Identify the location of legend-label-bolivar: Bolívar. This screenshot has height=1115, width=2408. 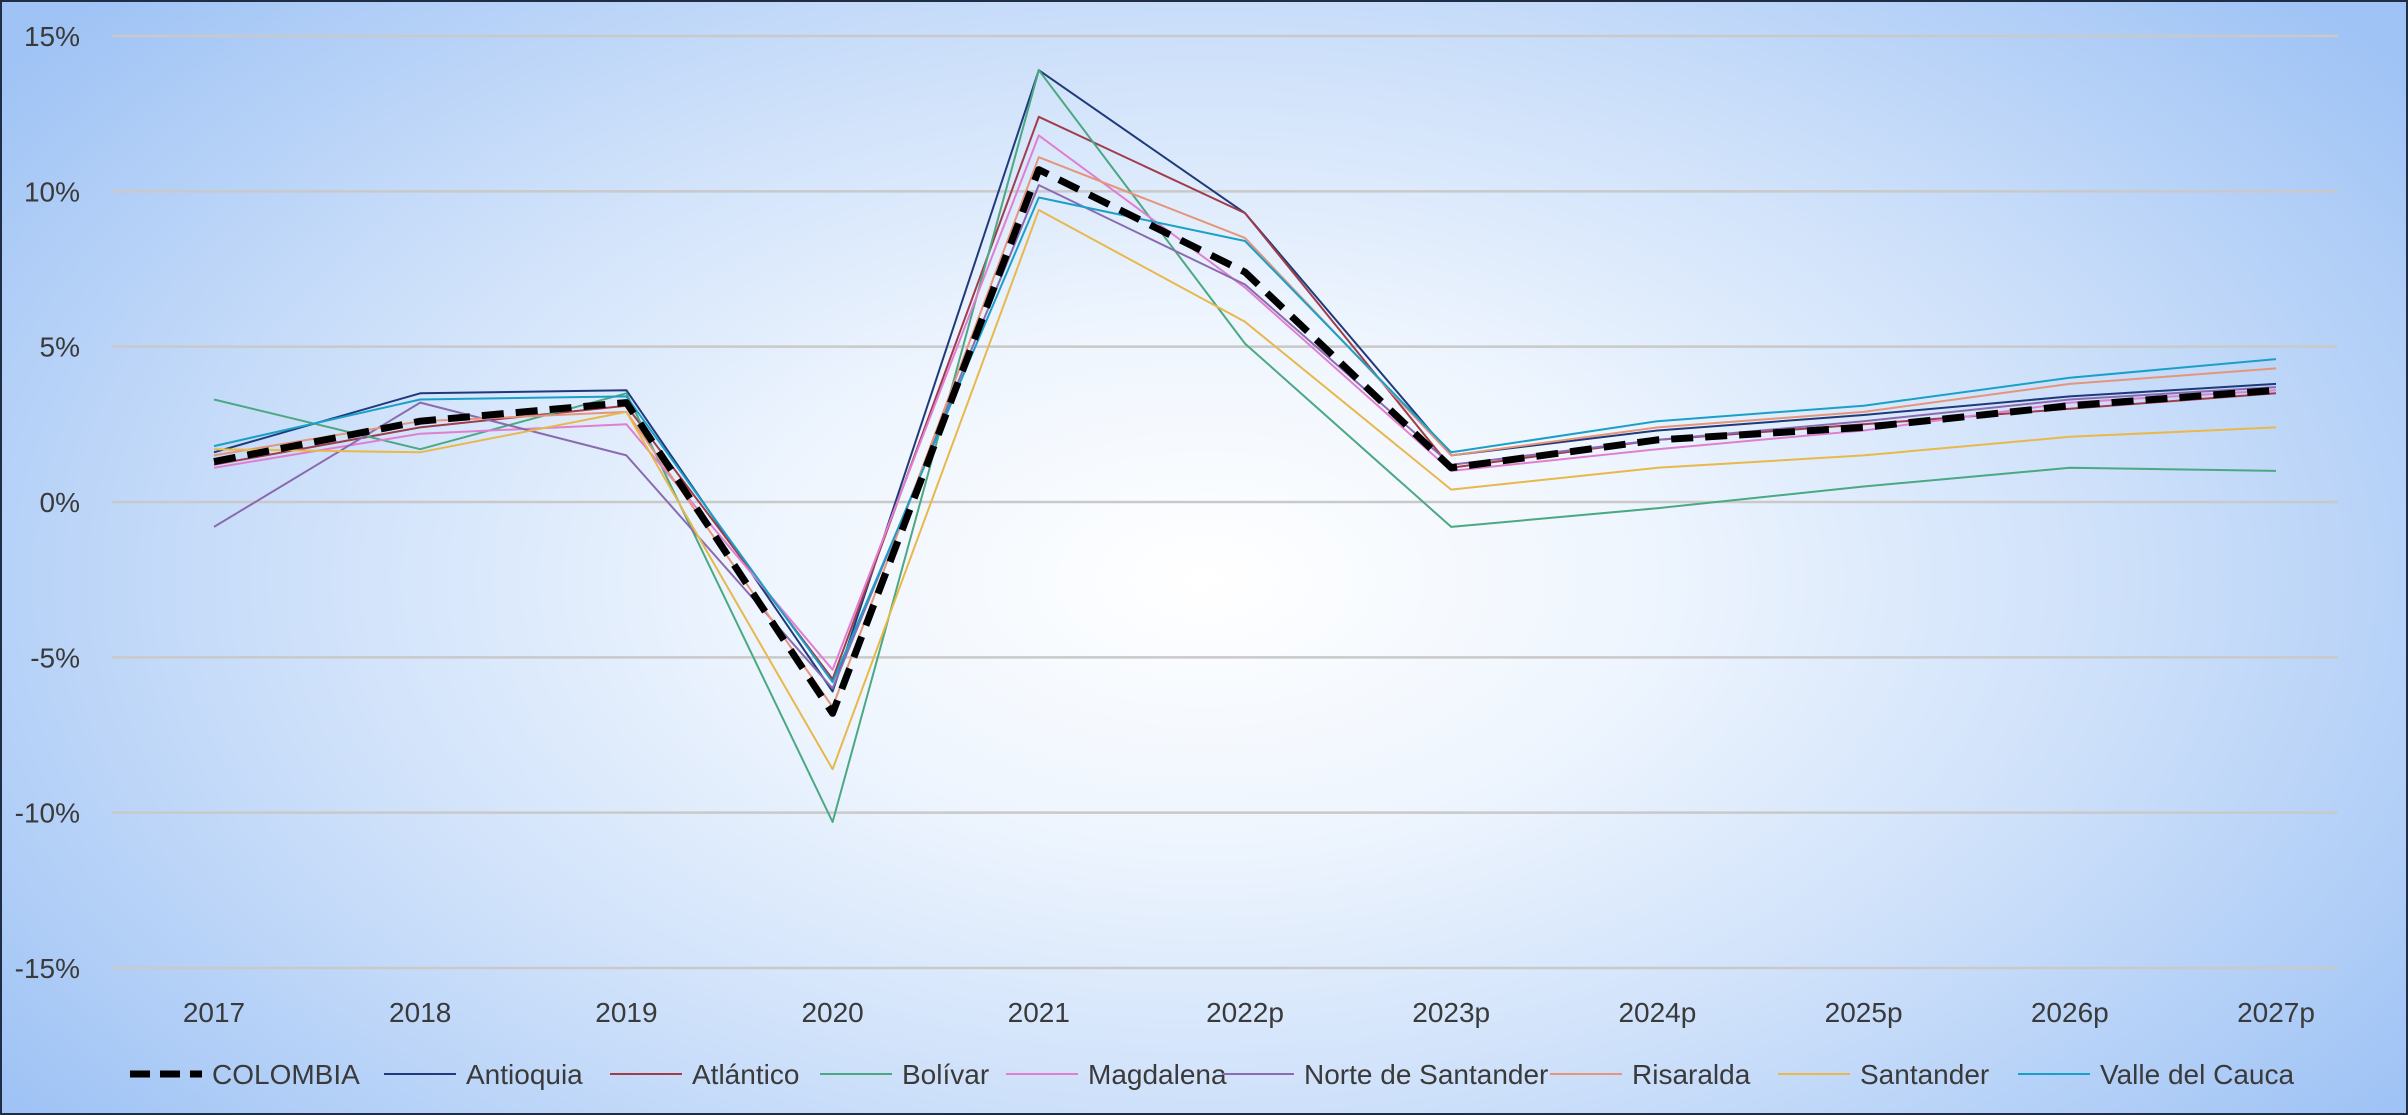
(945, 1074).